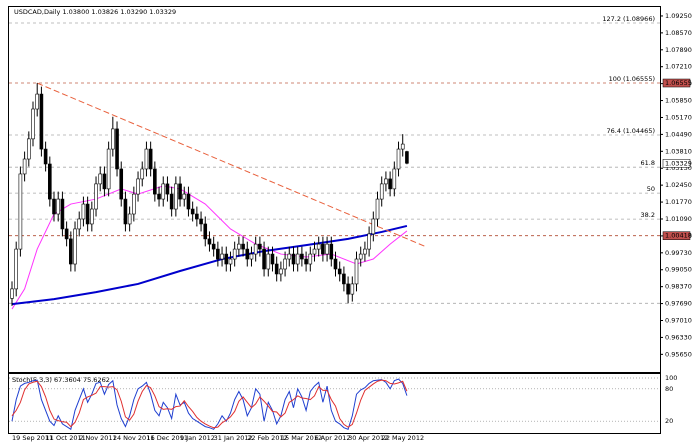 This screenshot has height=444, width=692. Describe the element at coordinates (678, 16) in the screenshot. I see `y-tick-label: 1.09250` at that location.